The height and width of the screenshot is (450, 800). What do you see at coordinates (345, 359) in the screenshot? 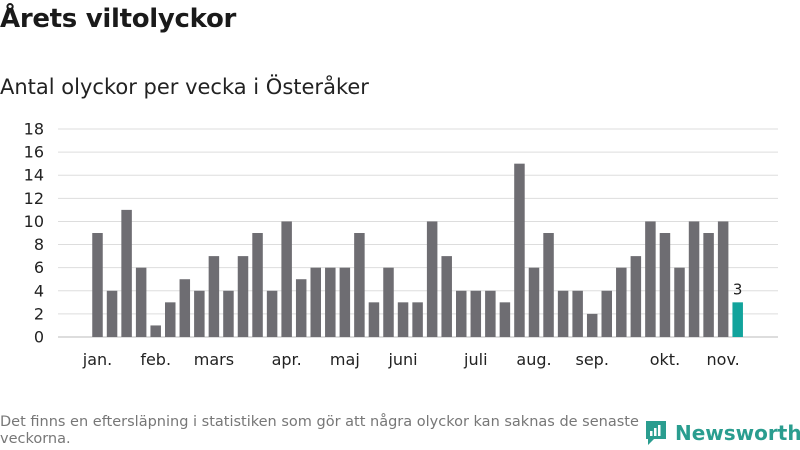
I see `x-tick-label: maj` at bounding box center [345, 359].